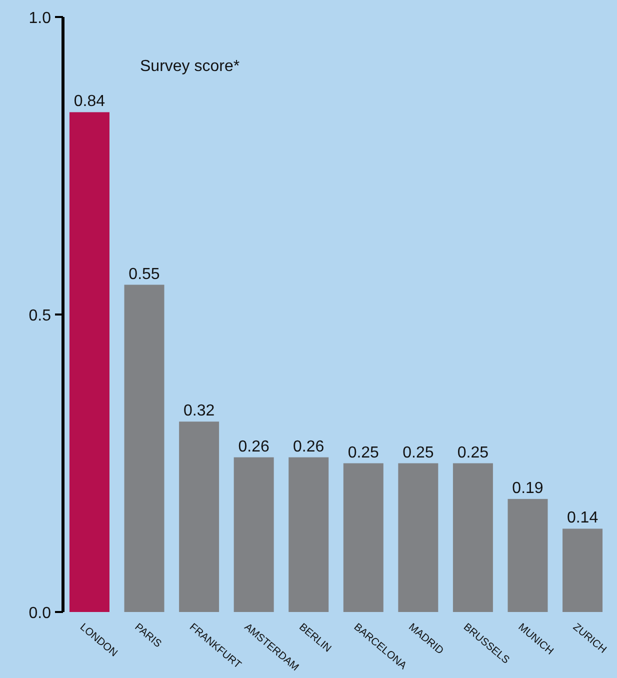 The height and width of the screenshot is (678, 617). What do you see at coordinates (90, 101) in the screenshot?
I see `data-label: 0.84` at bounding box center [90, 101].